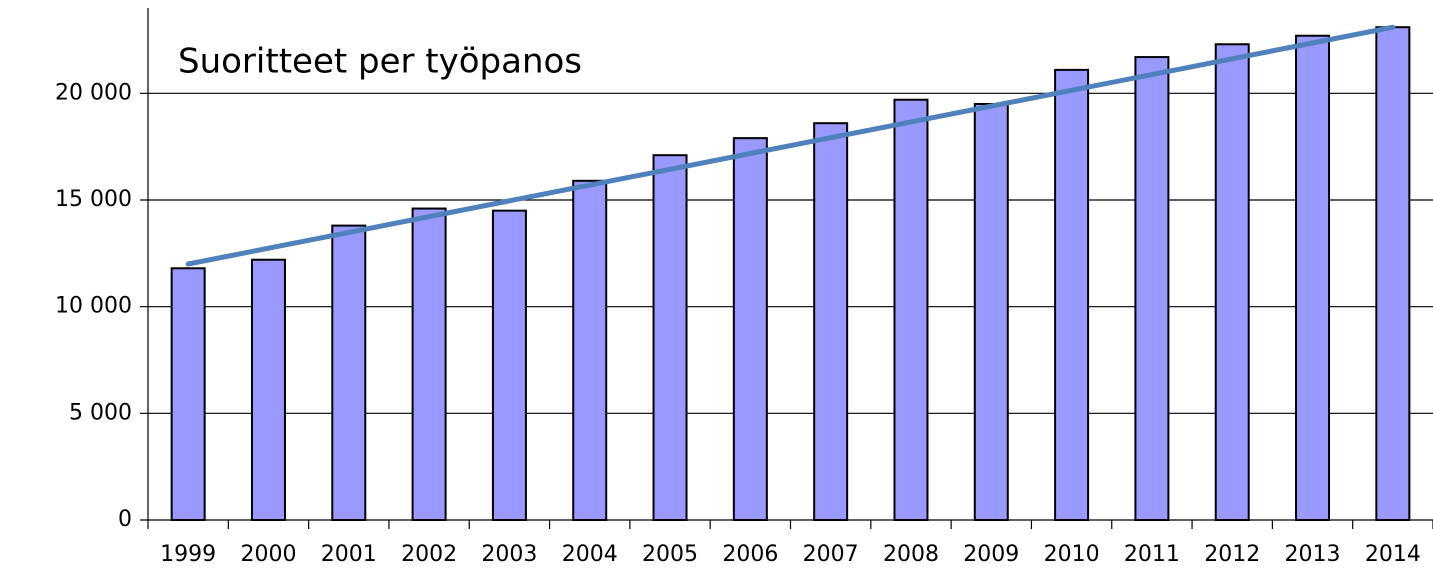 The image size is (1433, 580). What do you see at coordinates (1313, 554) in the screenshot?
I see `x-tick-label: 2013` at bounding box center [1313, 554].